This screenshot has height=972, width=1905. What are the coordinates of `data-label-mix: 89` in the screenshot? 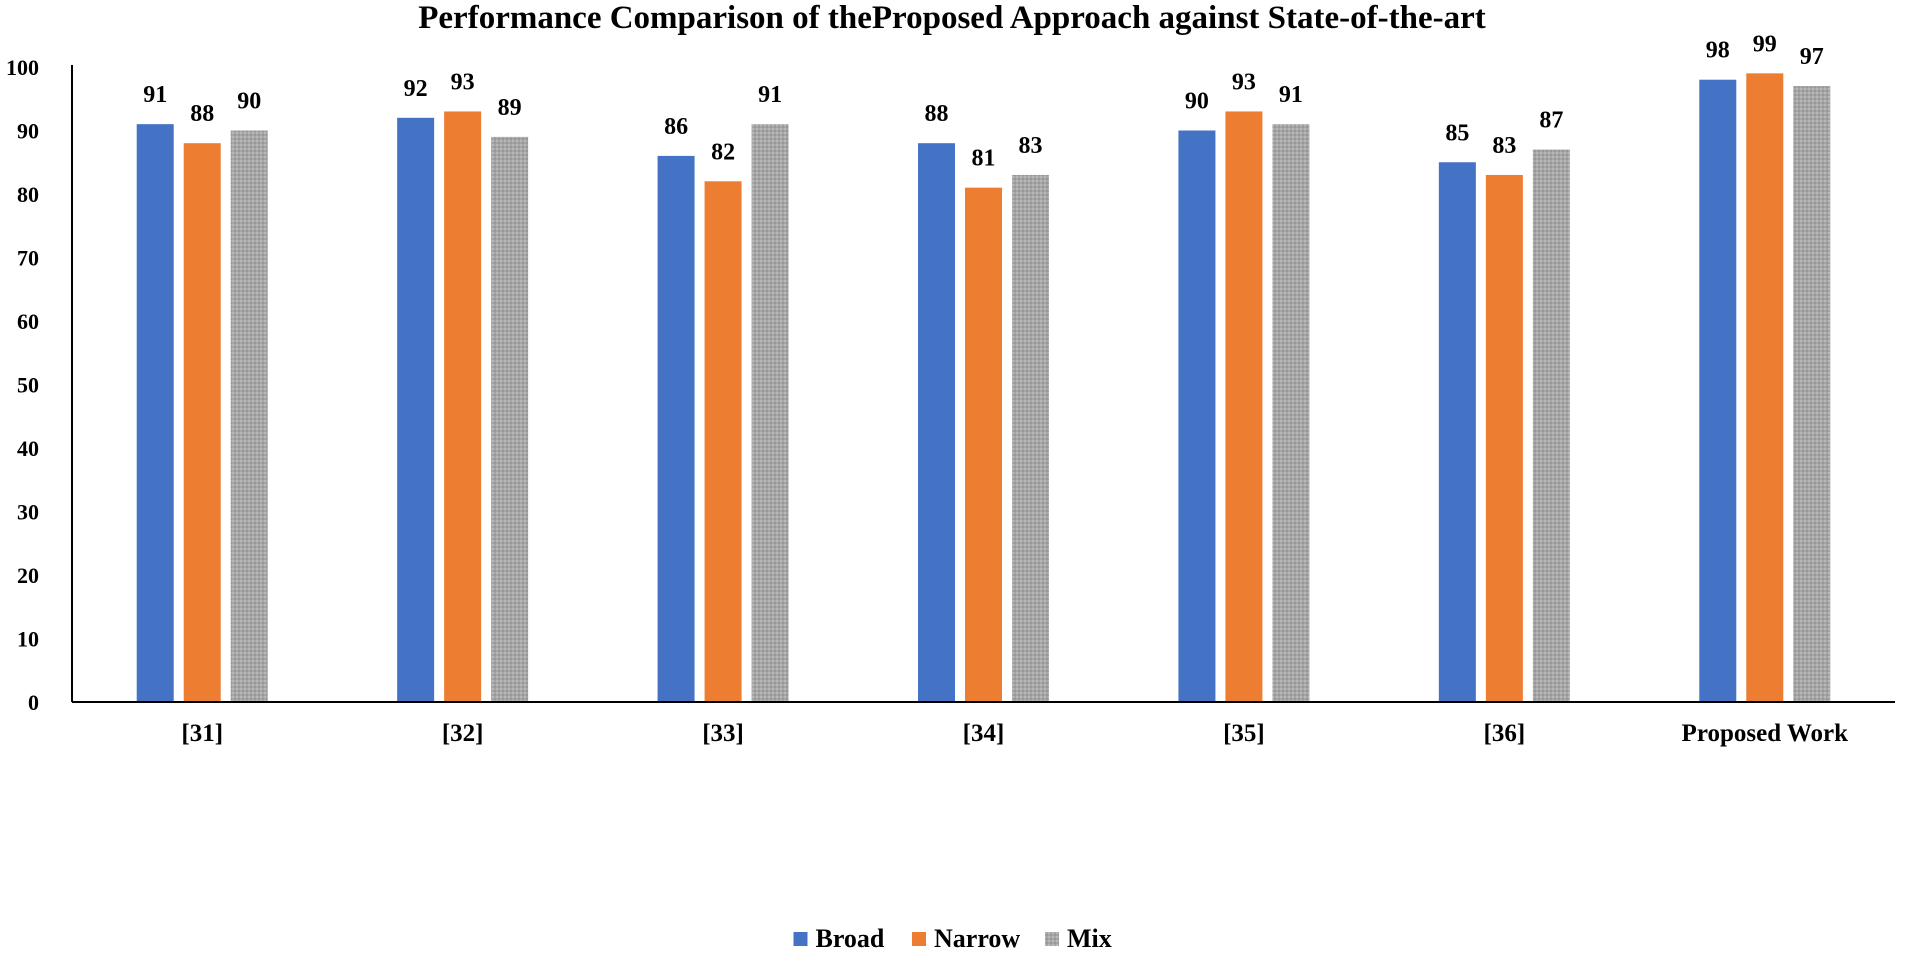 It's located at (510, 108).